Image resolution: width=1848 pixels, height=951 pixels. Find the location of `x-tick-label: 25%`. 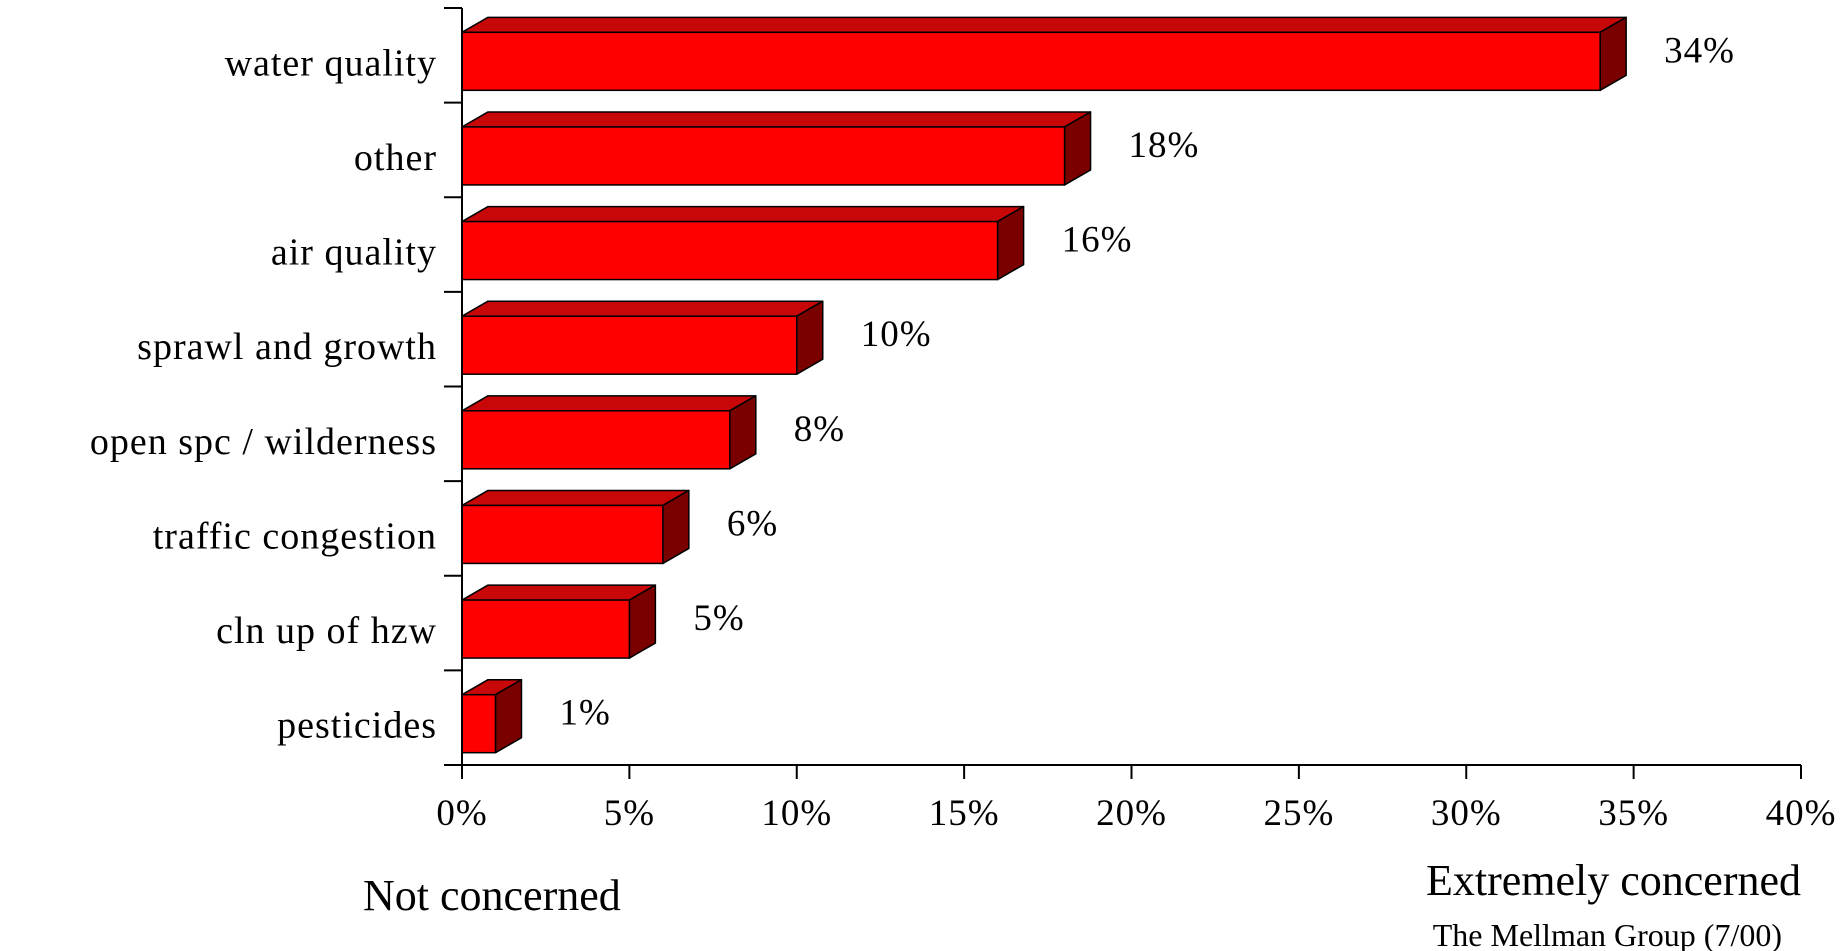

x-tick-label: 25% is located at coordinates (1298, 813).